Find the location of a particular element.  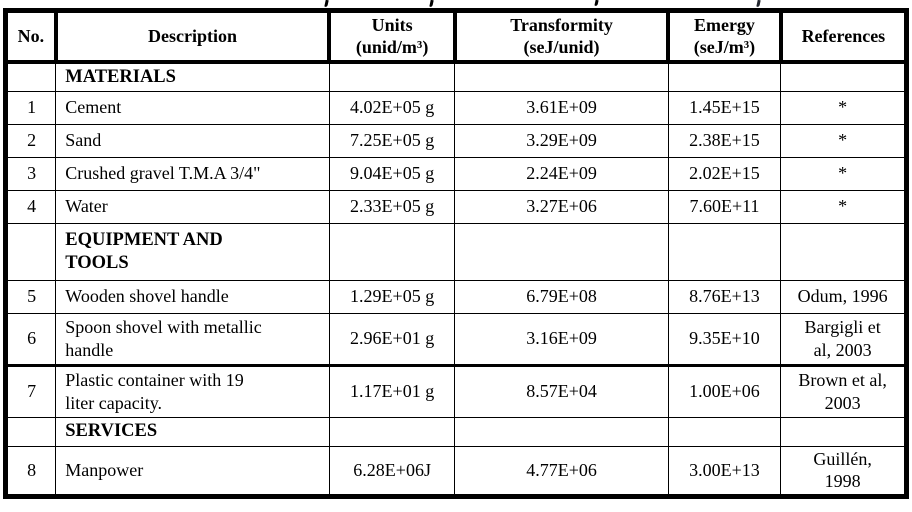

cell-references: Bargigli et al, 2003 is located at coordinates (843, 339).